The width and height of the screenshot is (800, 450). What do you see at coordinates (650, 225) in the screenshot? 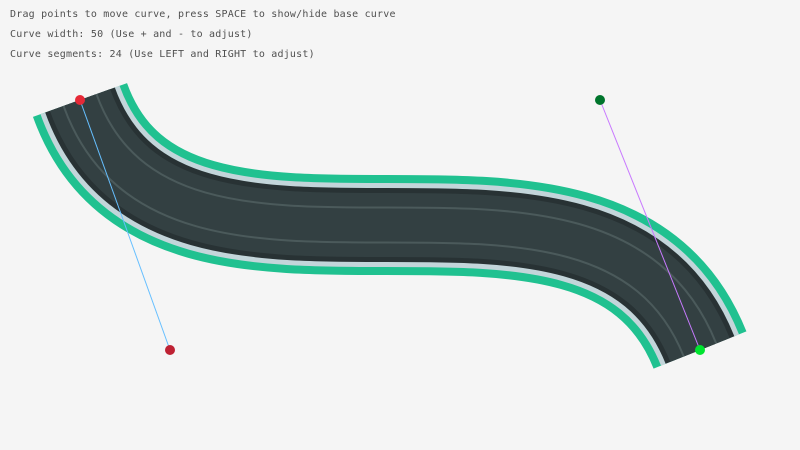
I see `end-handle-line` at bounding box center [650, 225].